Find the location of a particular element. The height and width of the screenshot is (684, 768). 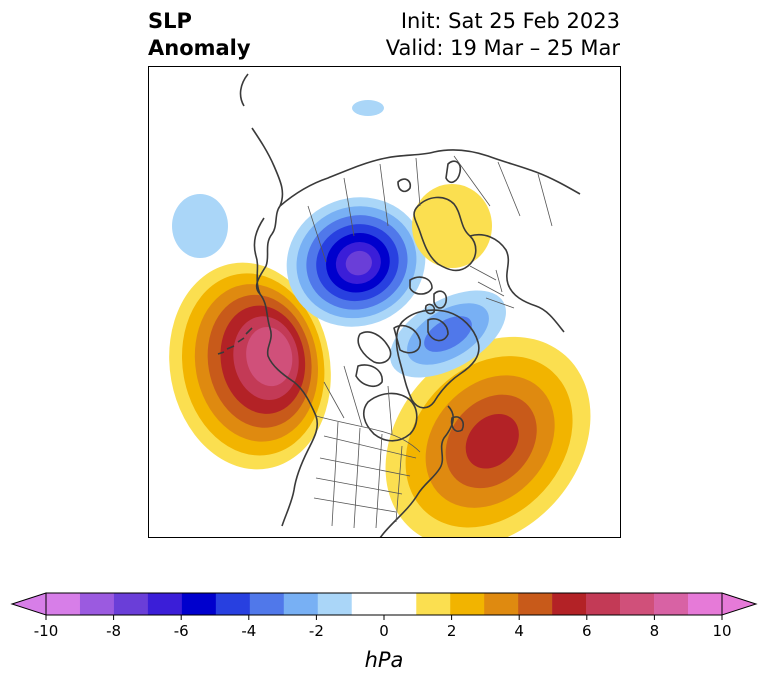

title-line-1: SLP is located at coordinates (170, 21).